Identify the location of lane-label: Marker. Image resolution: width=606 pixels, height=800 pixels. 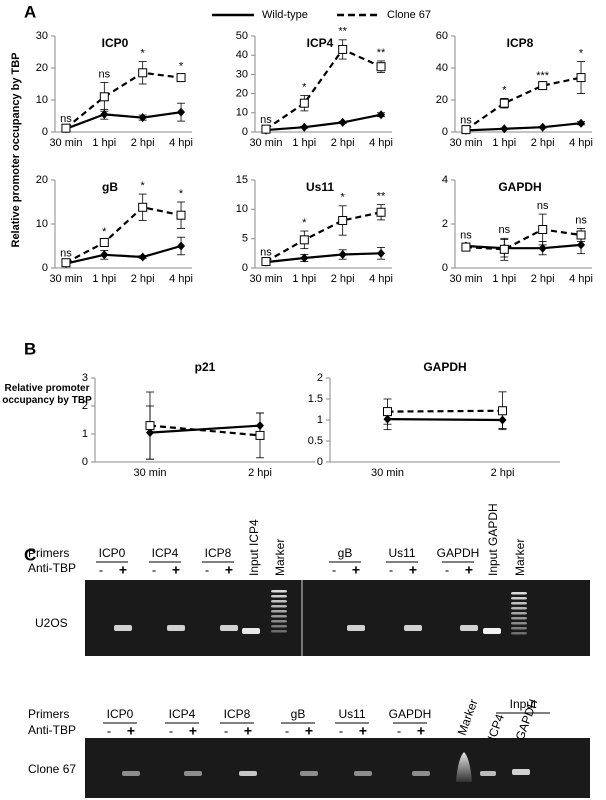
(520, 557).